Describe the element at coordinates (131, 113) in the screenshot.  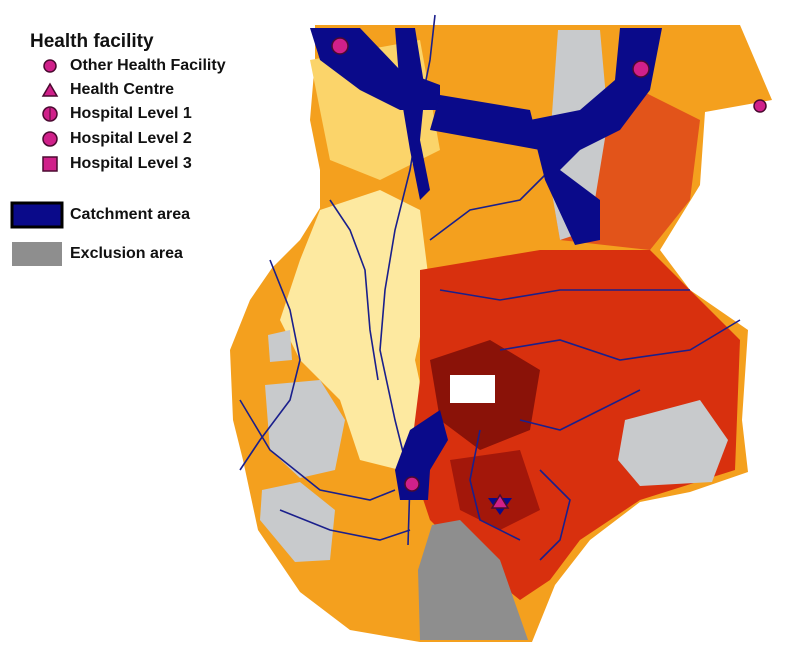
I see `legend-entry: Hospital Level 1` at that location.